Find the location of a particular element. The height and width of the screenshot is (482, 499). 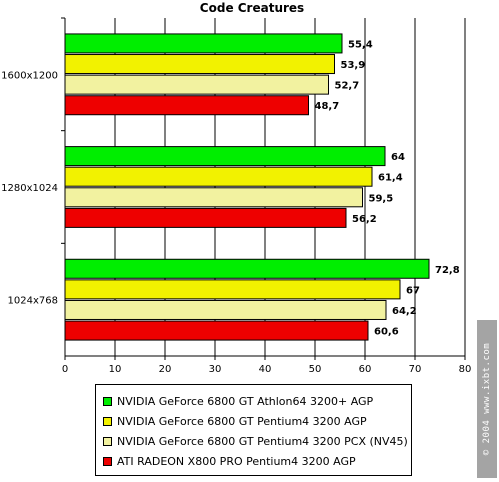

category-label: 1280x1024 is located at coordinates (29, 188).